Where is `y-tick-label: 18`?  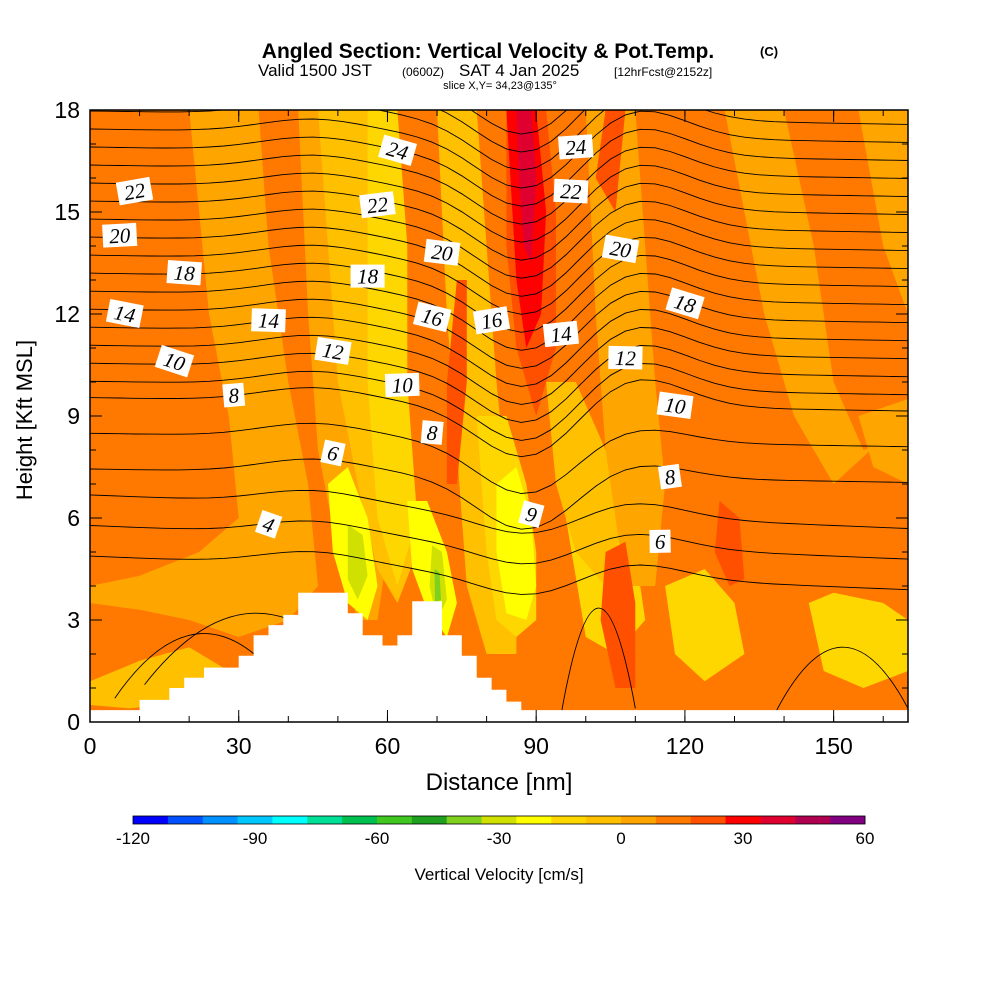 y-tick-label: 18 is located at coordinates (67, 110).